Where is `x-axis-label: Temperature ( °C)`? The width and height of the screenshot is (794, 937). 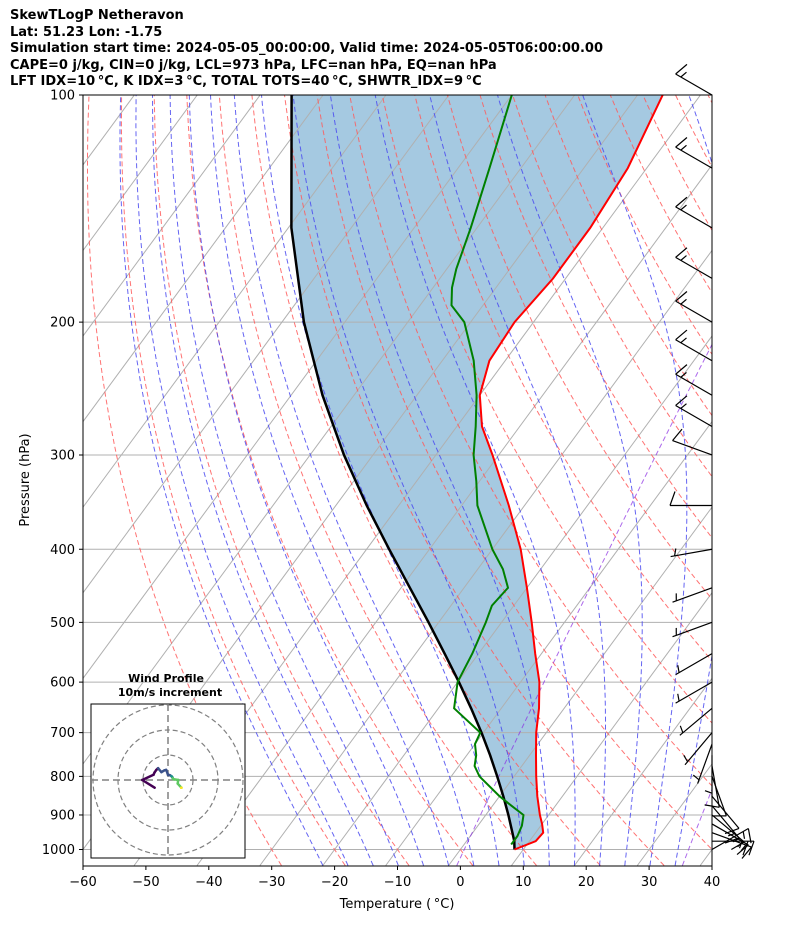
x-axis-label: Temperature ( °C) is located at coordinates (397, 904).